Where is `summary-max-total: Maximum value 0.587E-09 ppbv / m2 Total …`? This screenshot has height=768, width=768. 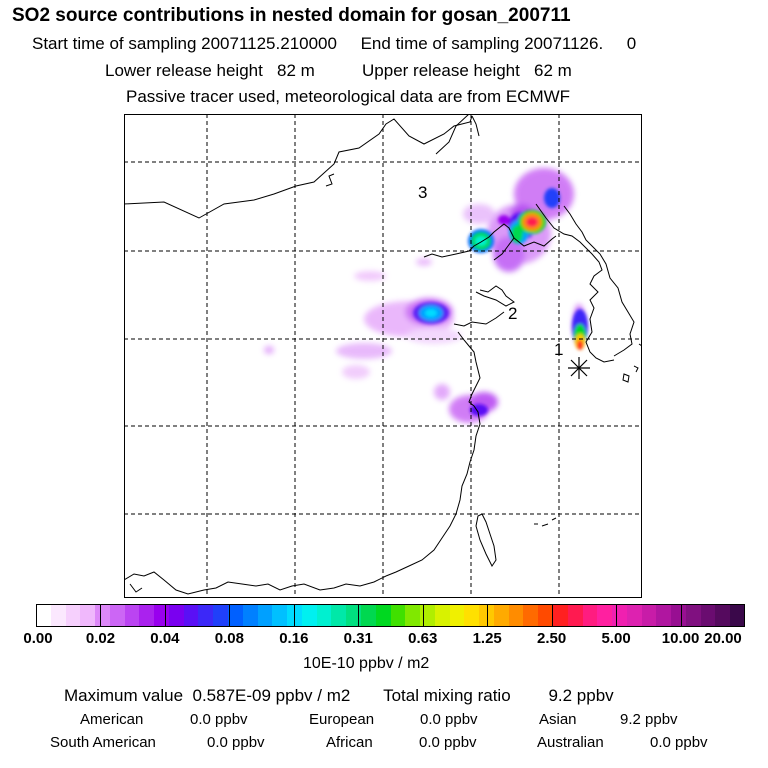 summary-max-total: Maximum value 0.587E-09 ppbv / m2 Total … is located at coordinates (339, 695).